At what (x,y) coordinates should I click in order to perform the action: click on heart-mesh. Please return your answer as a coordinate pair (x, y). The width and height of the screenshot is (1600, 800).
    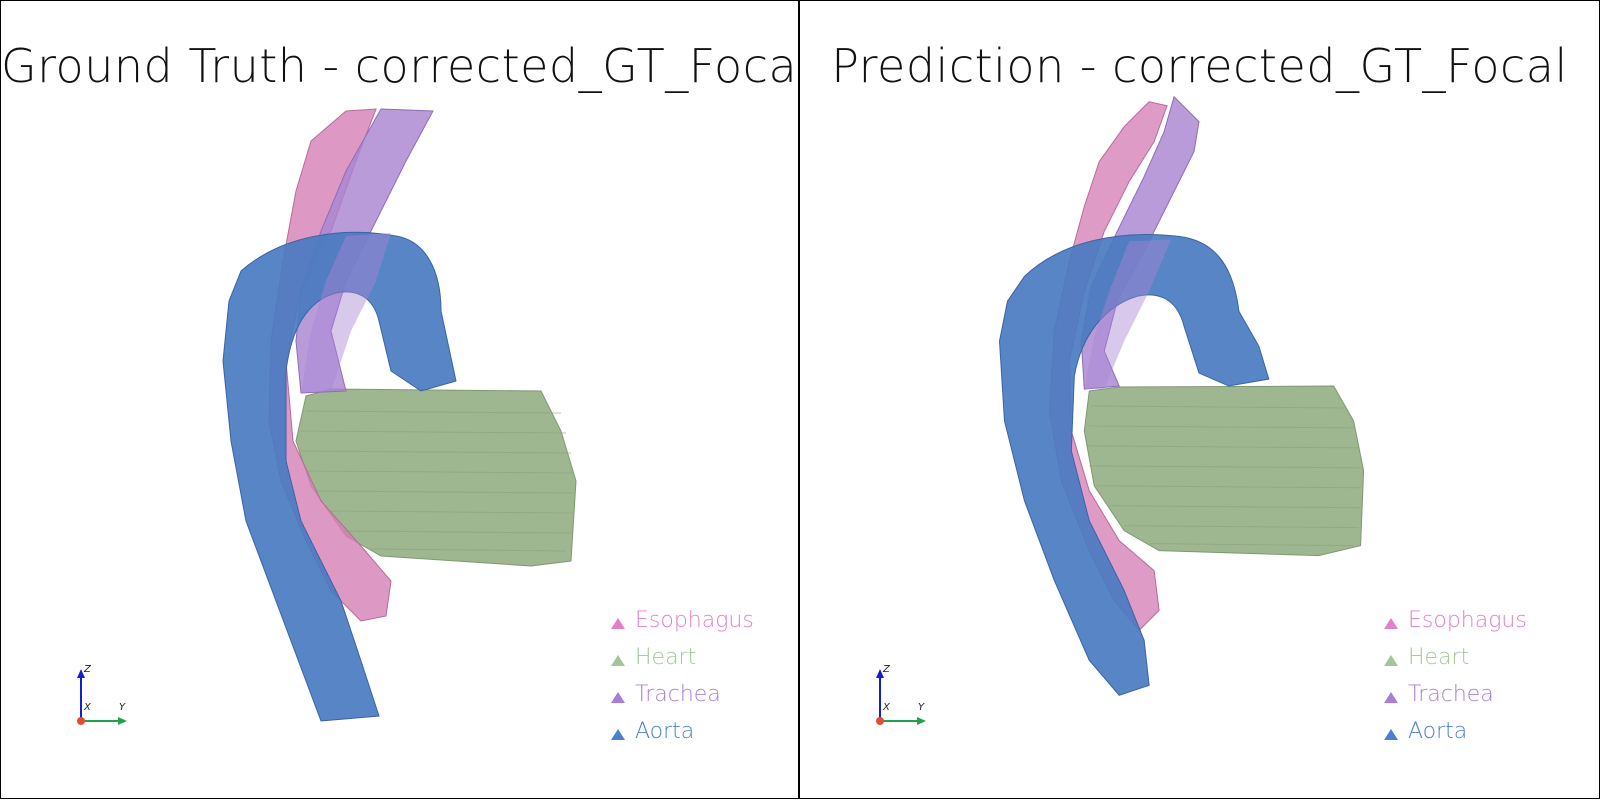
    Looking at the image, I should click on (1224, 471).